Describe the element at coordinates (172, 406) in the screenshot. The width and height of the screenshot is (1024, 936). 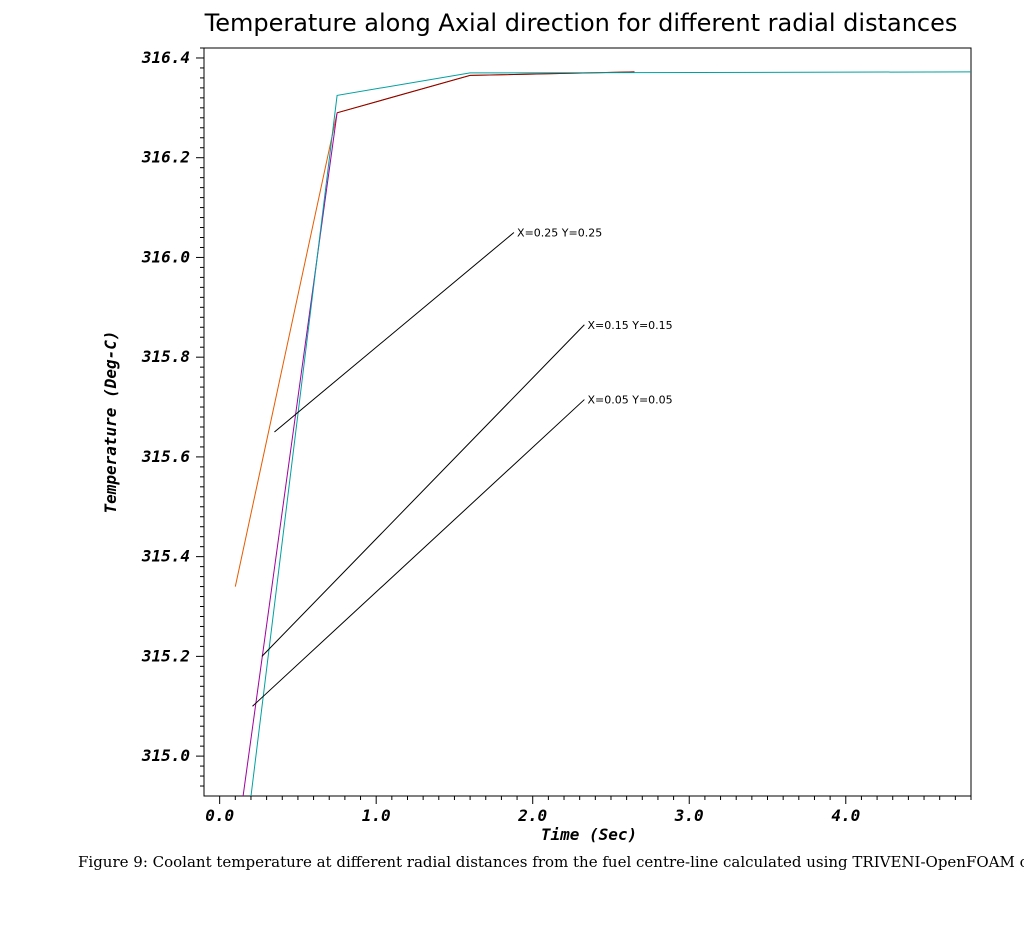
I see `y-axis-ticks: 315.0 315.2 315.4 315.6 315.8 316.0 316.2 316.4` at that location.